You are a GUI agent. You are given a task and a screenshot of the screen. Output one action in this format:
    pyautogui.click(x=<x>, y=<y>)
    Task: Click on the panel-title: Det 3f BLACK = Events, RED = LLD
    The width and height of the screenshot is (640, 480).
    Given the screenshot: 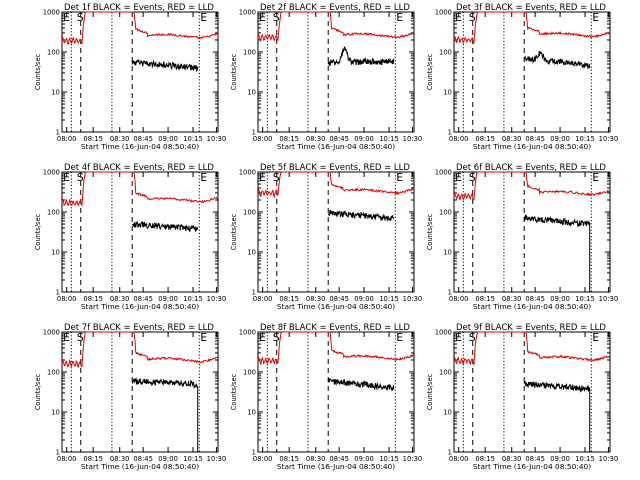 What is the action you would take?
    pyautogui.click(x=531, y=8)
    